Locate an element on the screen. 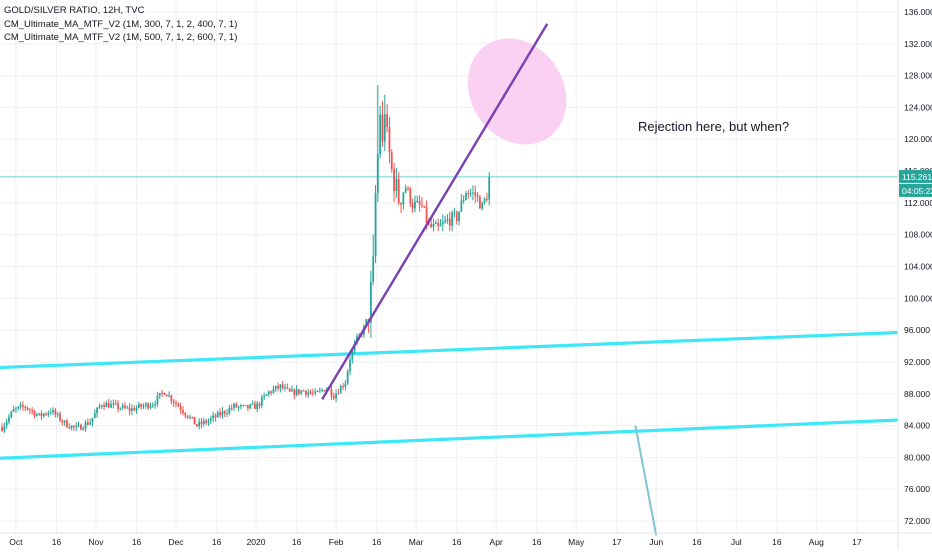 The image size is (932, 555). price-label-box is located at coordinates (915, 176).